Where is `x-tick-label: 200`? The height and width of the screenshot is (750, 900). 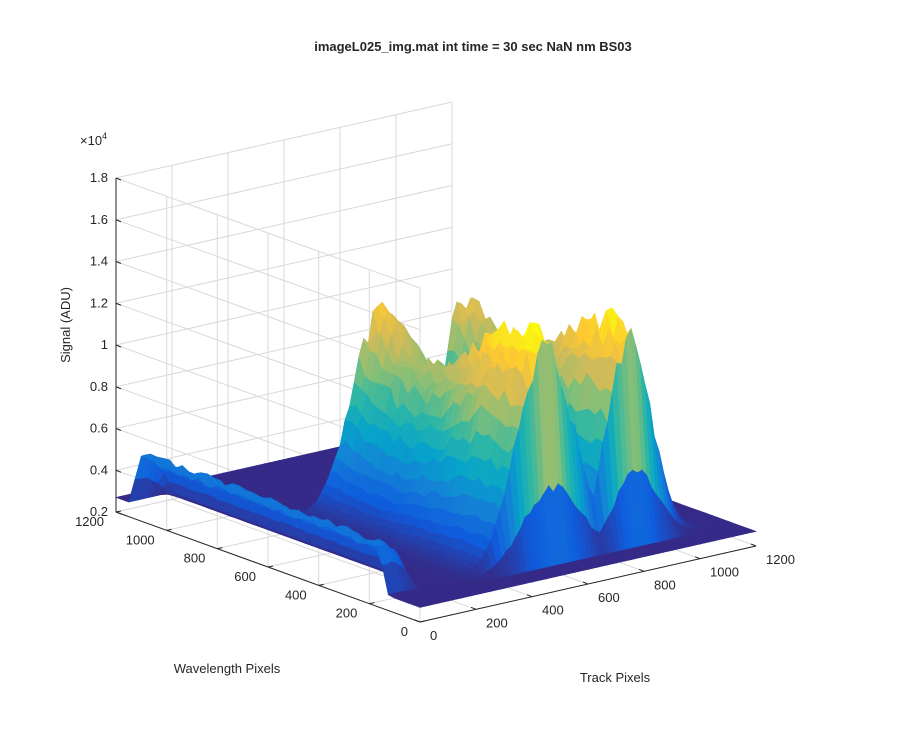 x-tick-label: 200 is located at coordinates (497, 622).